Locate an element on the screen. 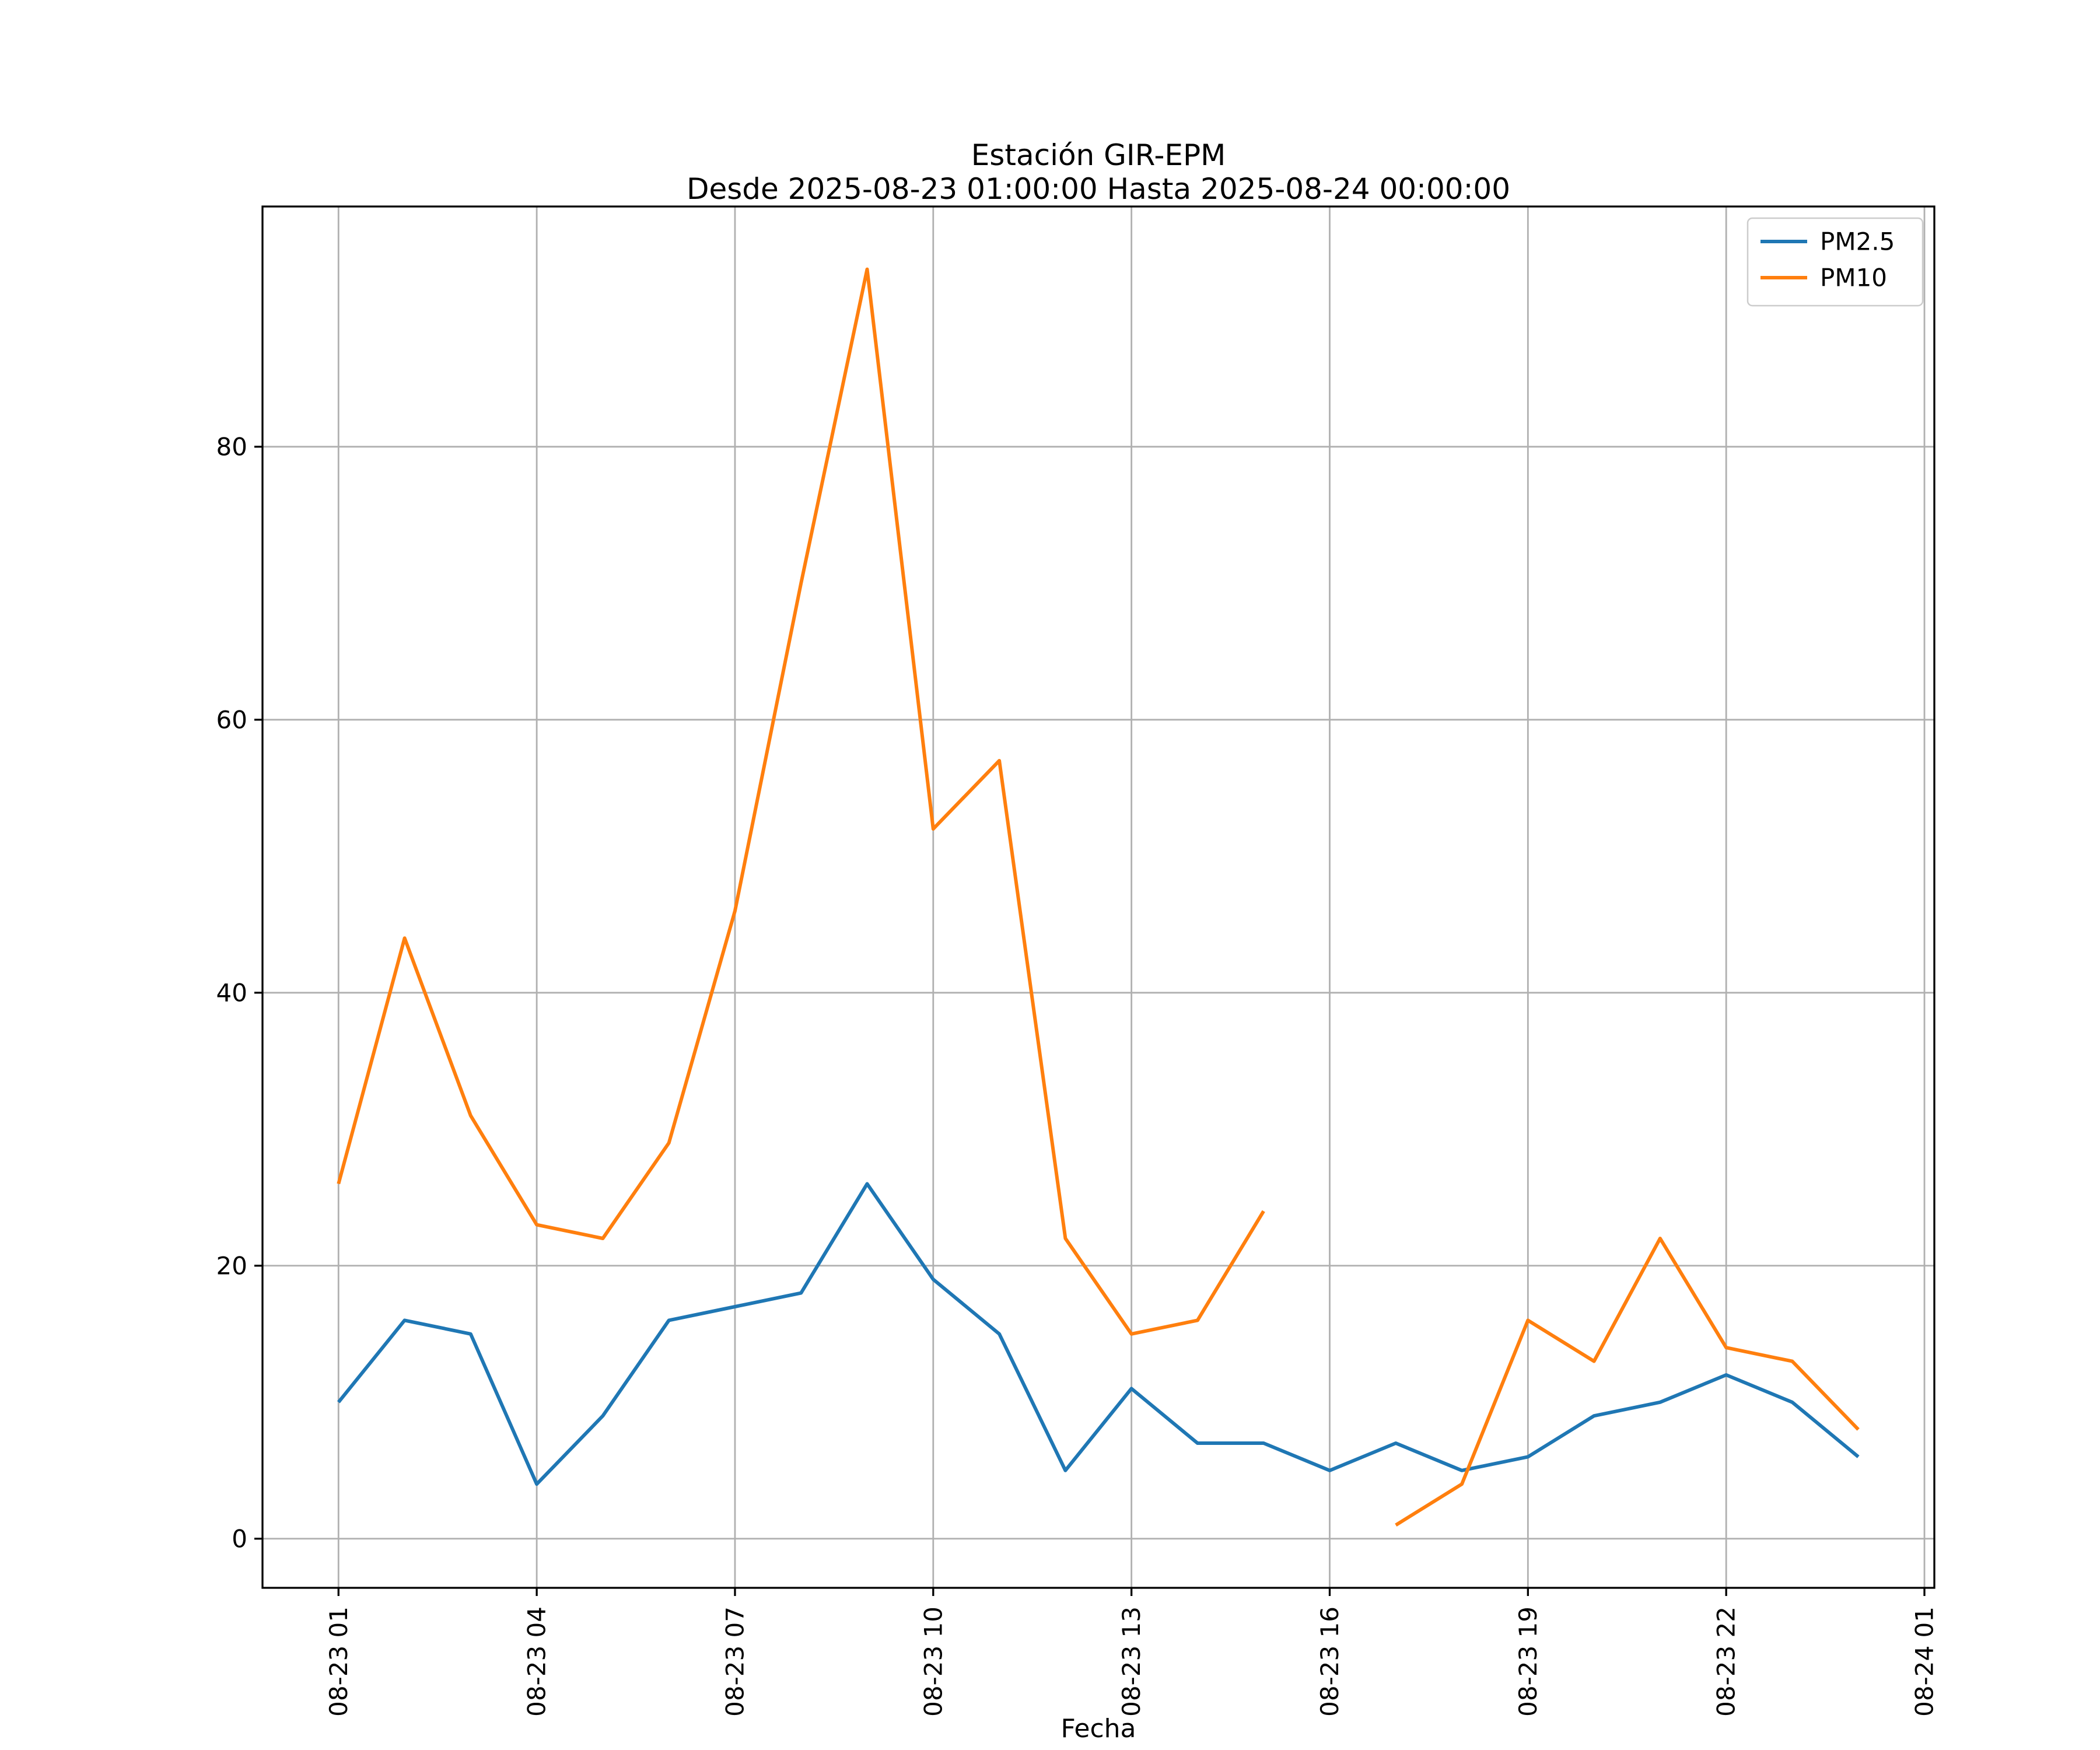 This screenshot has width=2100, height=1750. y-tick-label: 0 is located at coordinates (239, 1538).